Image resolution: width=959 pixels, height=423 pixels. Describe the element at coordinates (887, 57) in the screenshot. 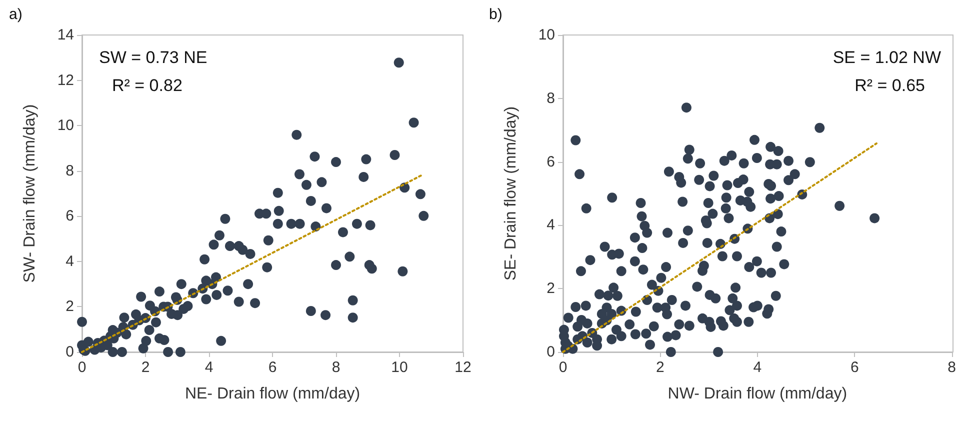

I see `annotation: SE = 1.02 NW` at that location.